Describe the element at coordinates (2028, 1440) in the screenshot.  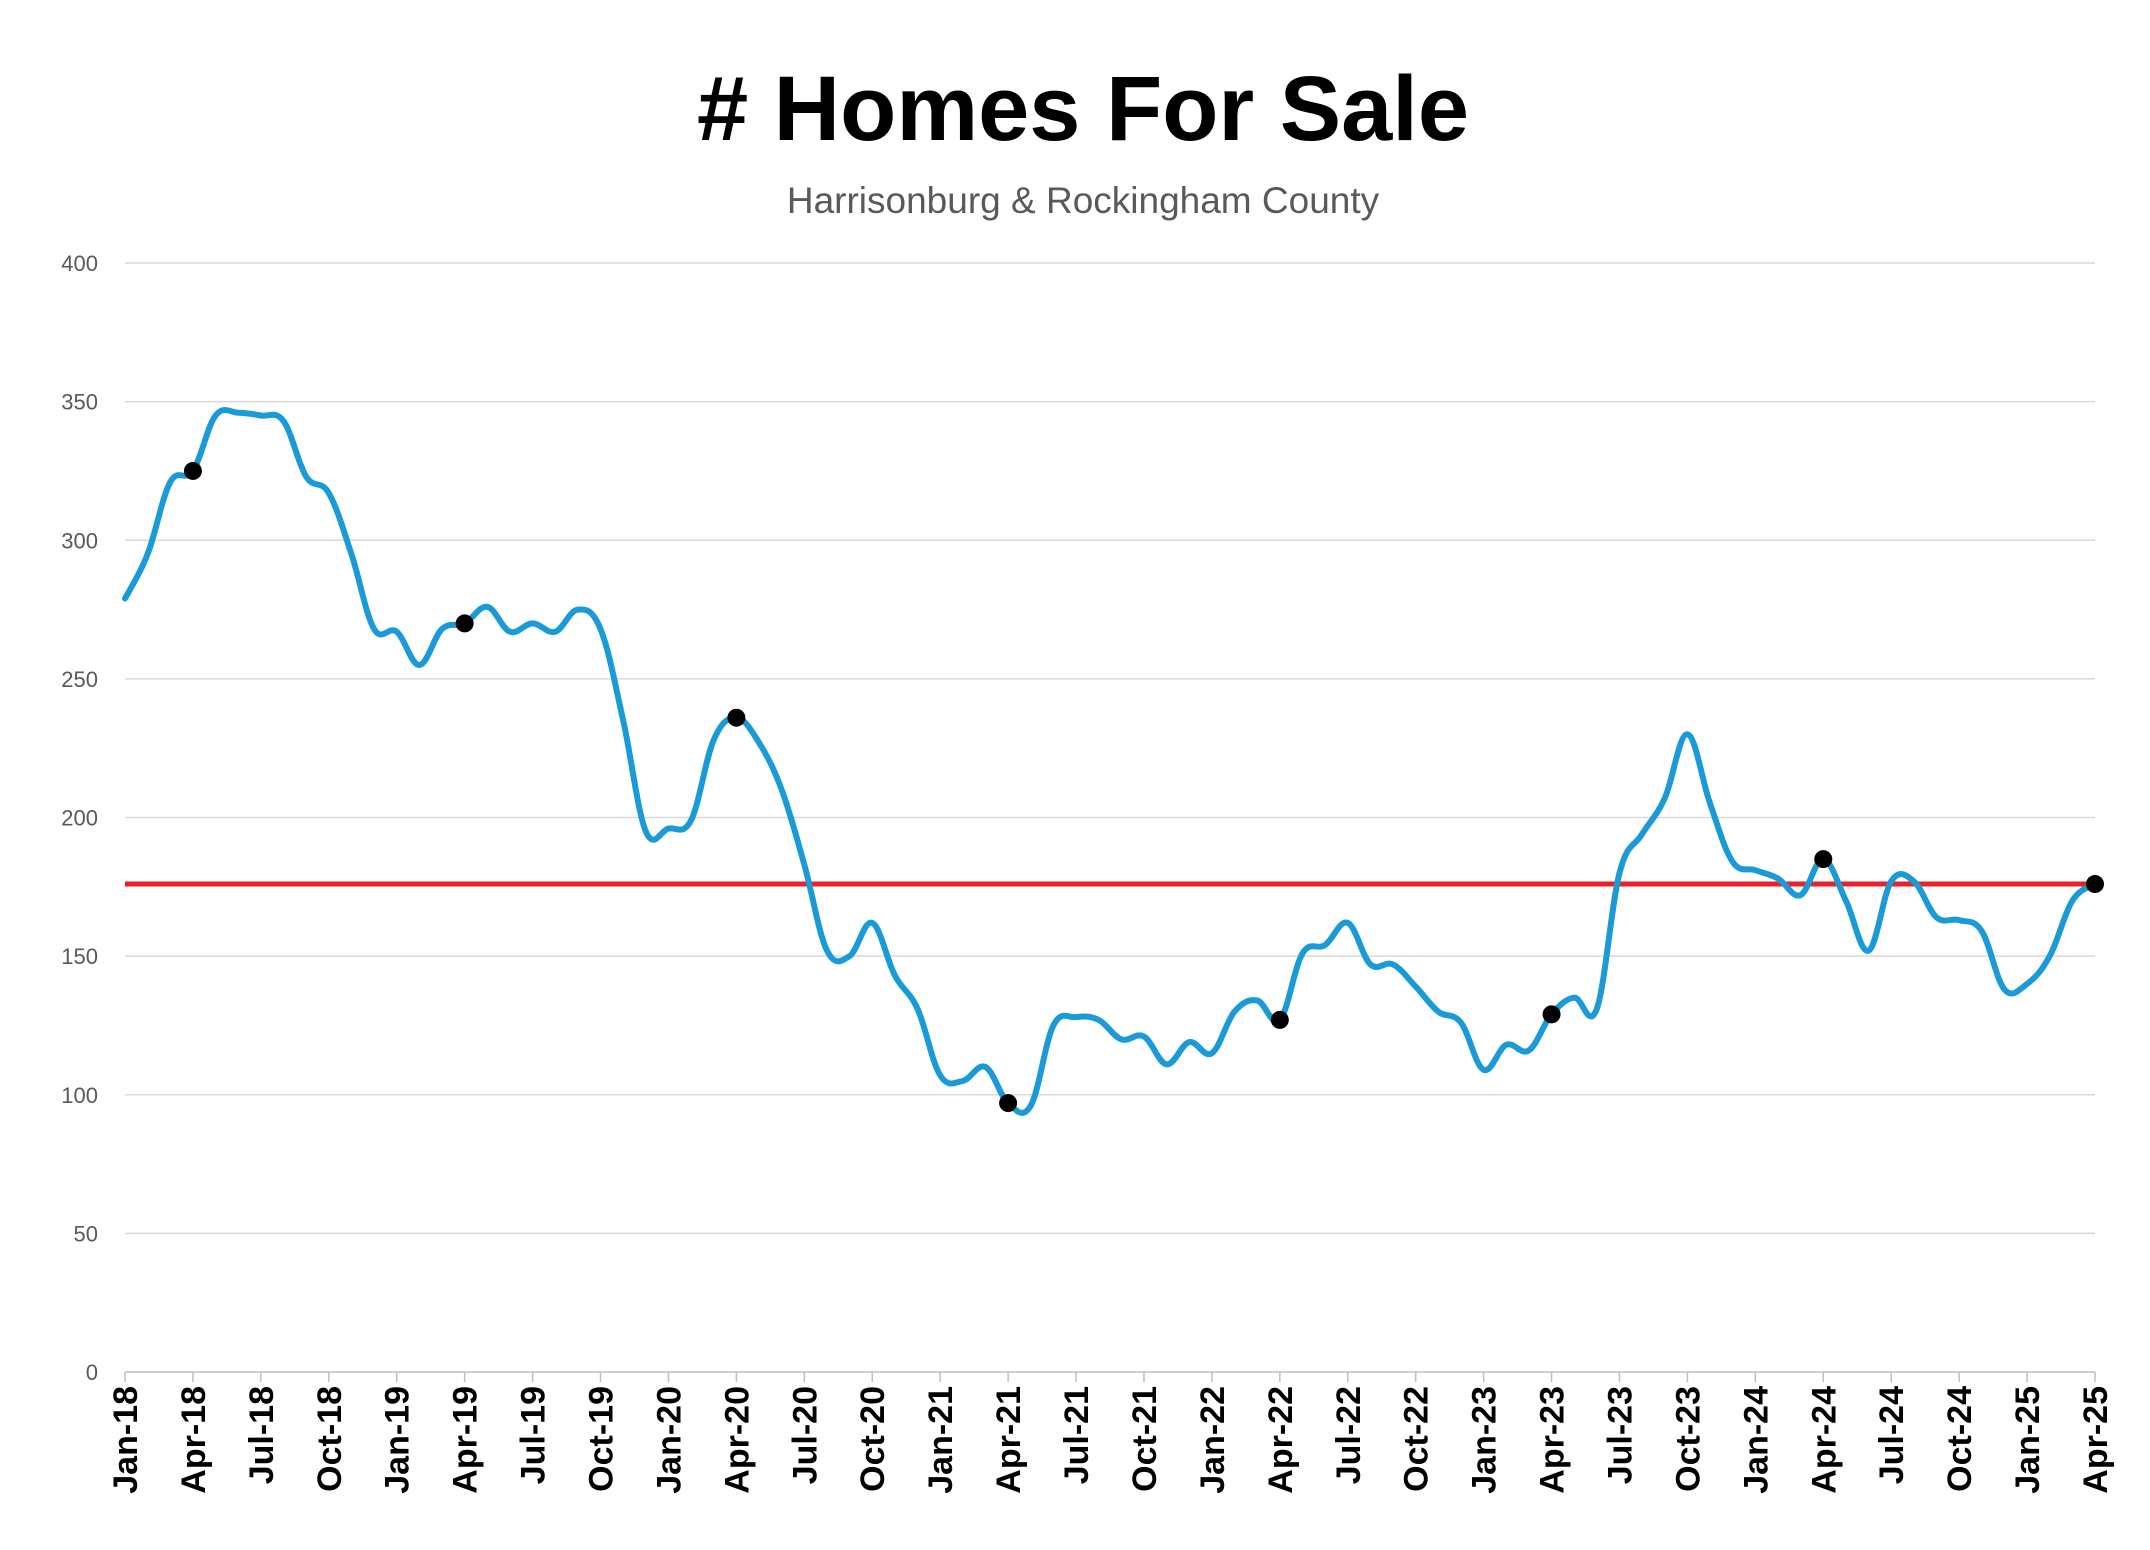
I see `x-tick-label: Jan-25` at that location.